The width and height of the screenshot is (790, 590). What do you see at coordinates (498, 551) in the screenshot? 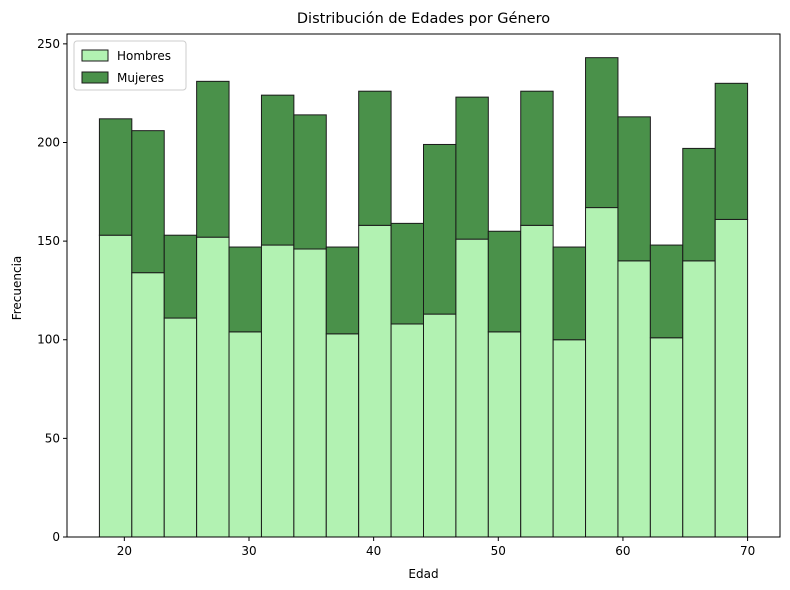
I see `x-tick-label: 50` at bounding box center [498, 551].